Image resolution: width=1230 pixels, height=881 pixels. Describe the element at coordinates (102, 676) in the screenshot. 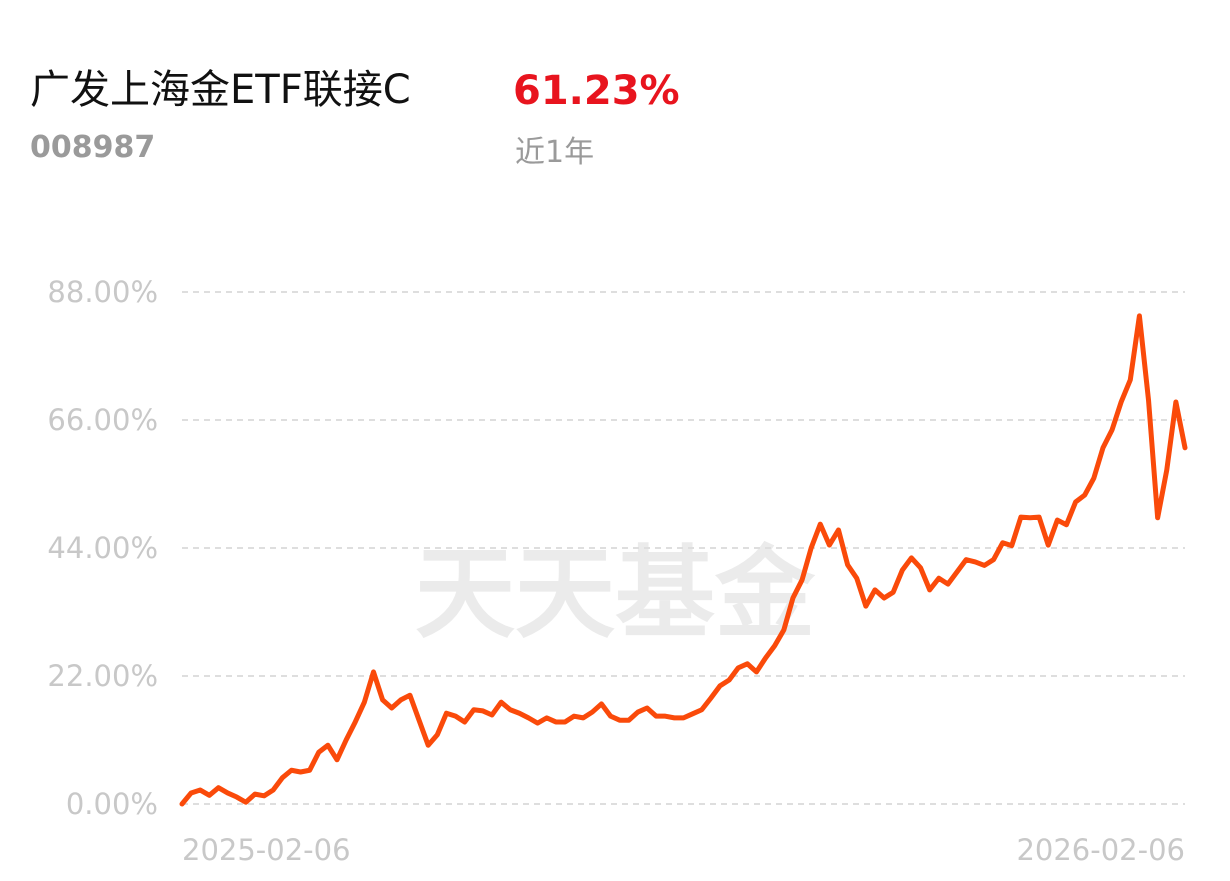

I see `y-tick-label: 22.00%` at that location.